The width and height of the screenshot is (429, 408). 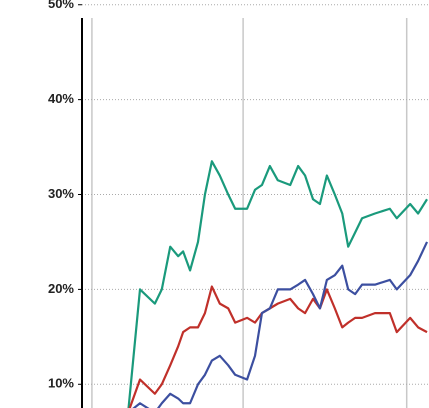 What do you see at coordinates (61, 98) in the screenshot?
I see `y-tick-label: 40%` at bounding box center [61, 98].